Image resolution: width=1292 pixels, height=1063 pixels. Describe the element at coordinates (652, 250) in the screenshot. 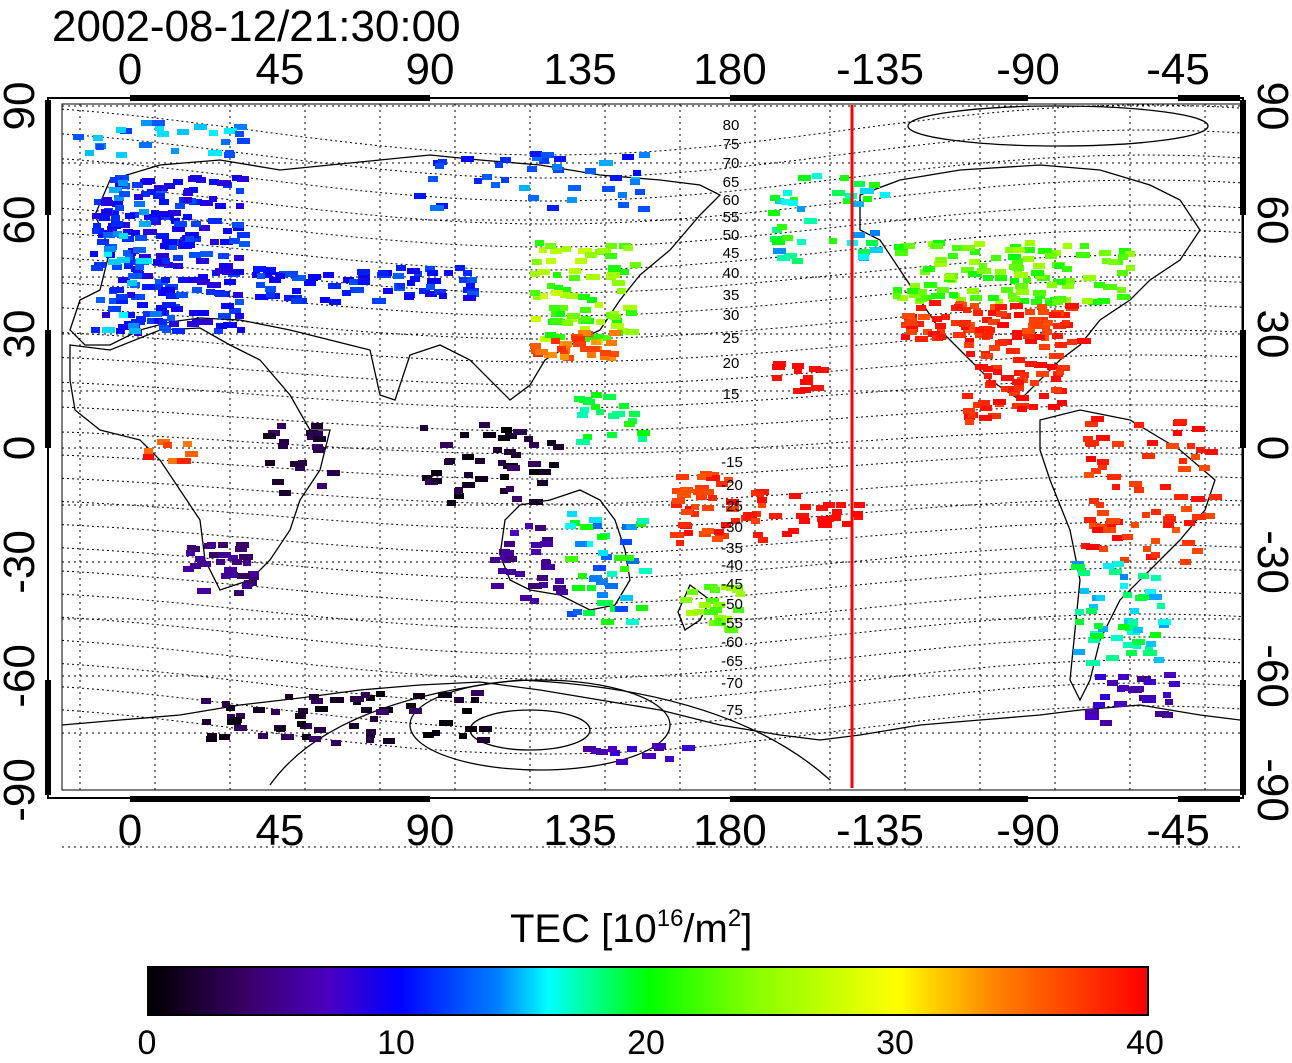

I see `contour-line` at that location.